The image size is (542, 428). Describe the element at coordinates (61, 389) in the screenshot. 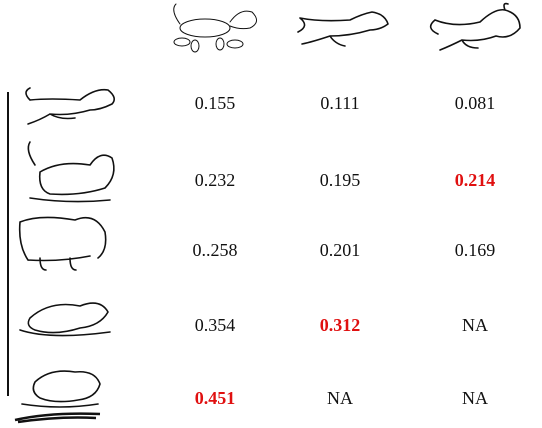

I see `row-sketch-pug` at that location.